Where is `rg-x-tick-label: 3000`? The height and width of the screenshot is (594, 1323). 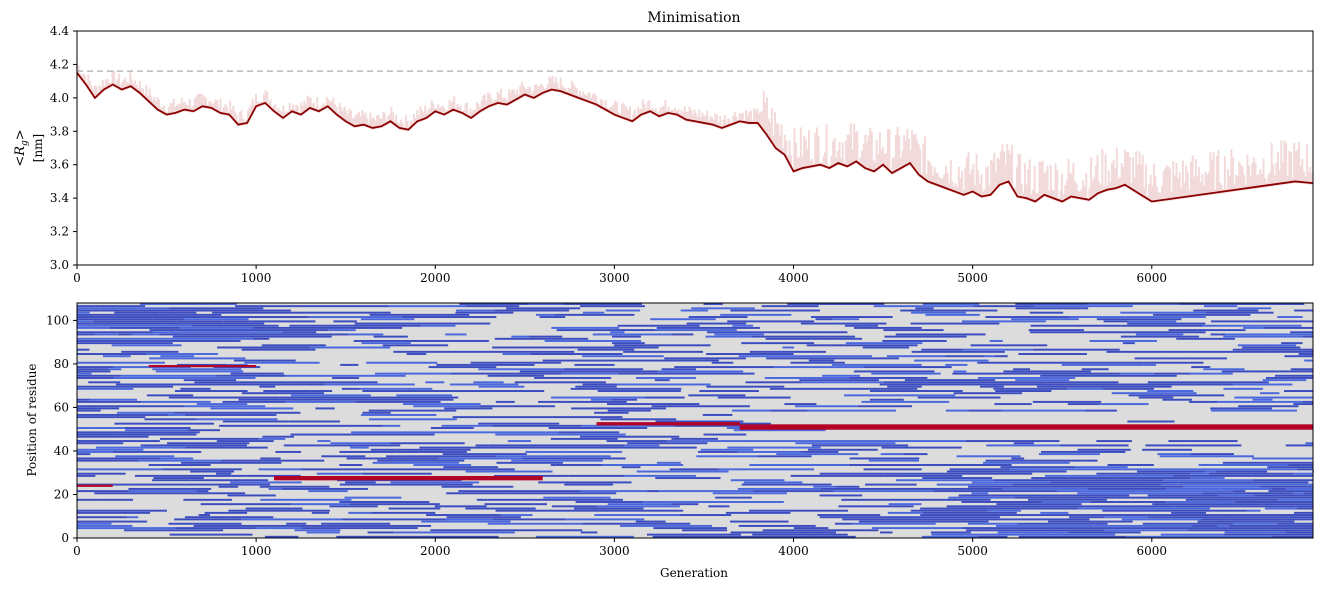
rg-x-tick-label: 3000 is located at coordinates (614, 278).